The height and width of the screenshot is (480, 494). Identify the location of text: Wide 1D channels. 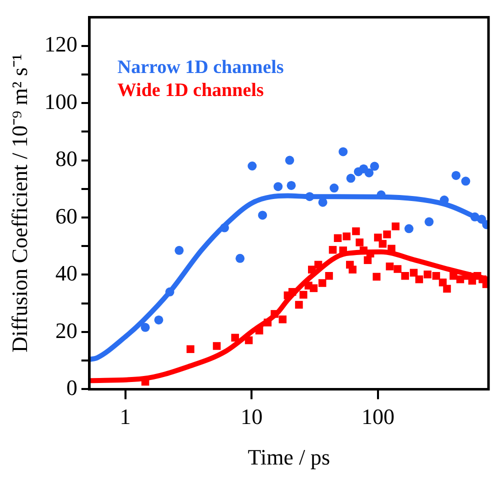
(190, 91).